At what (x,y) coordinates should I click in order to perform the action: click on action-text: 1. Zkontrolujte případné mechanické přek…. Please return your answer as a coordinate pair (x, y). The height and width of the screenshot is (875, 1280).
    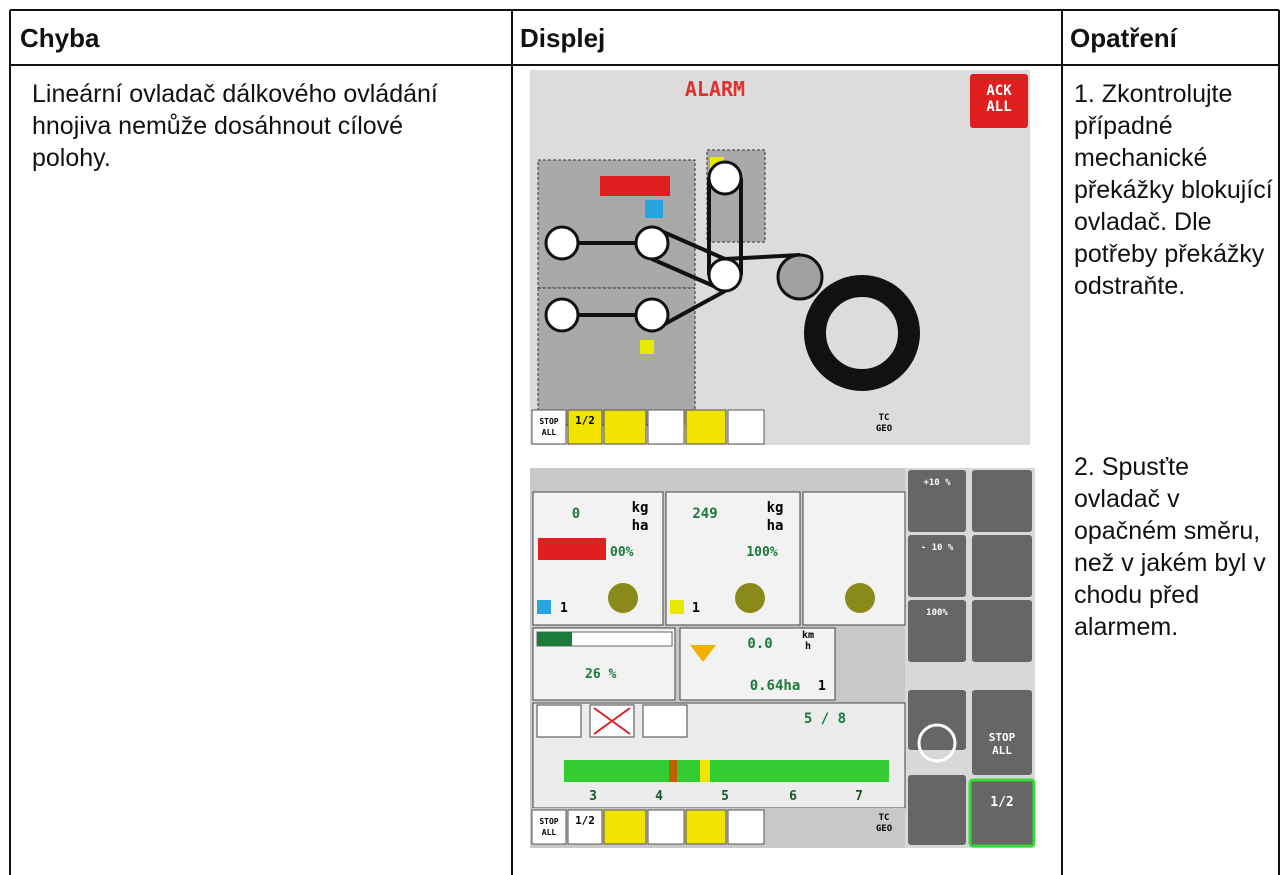
    Looking at the image, I should click on (1173, 190).